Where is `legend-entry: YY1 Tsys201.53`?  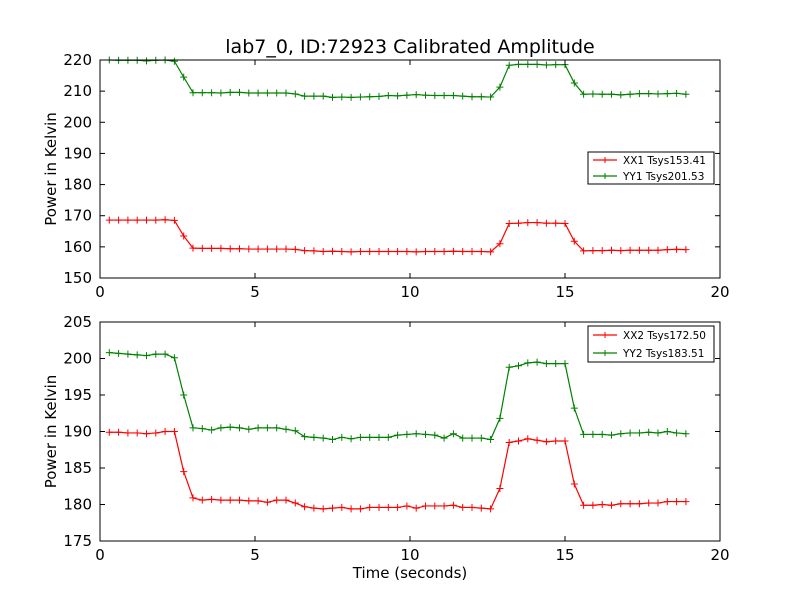 legend-entry: YY1 Tsys201.53 is located at coordinates (663, 177).